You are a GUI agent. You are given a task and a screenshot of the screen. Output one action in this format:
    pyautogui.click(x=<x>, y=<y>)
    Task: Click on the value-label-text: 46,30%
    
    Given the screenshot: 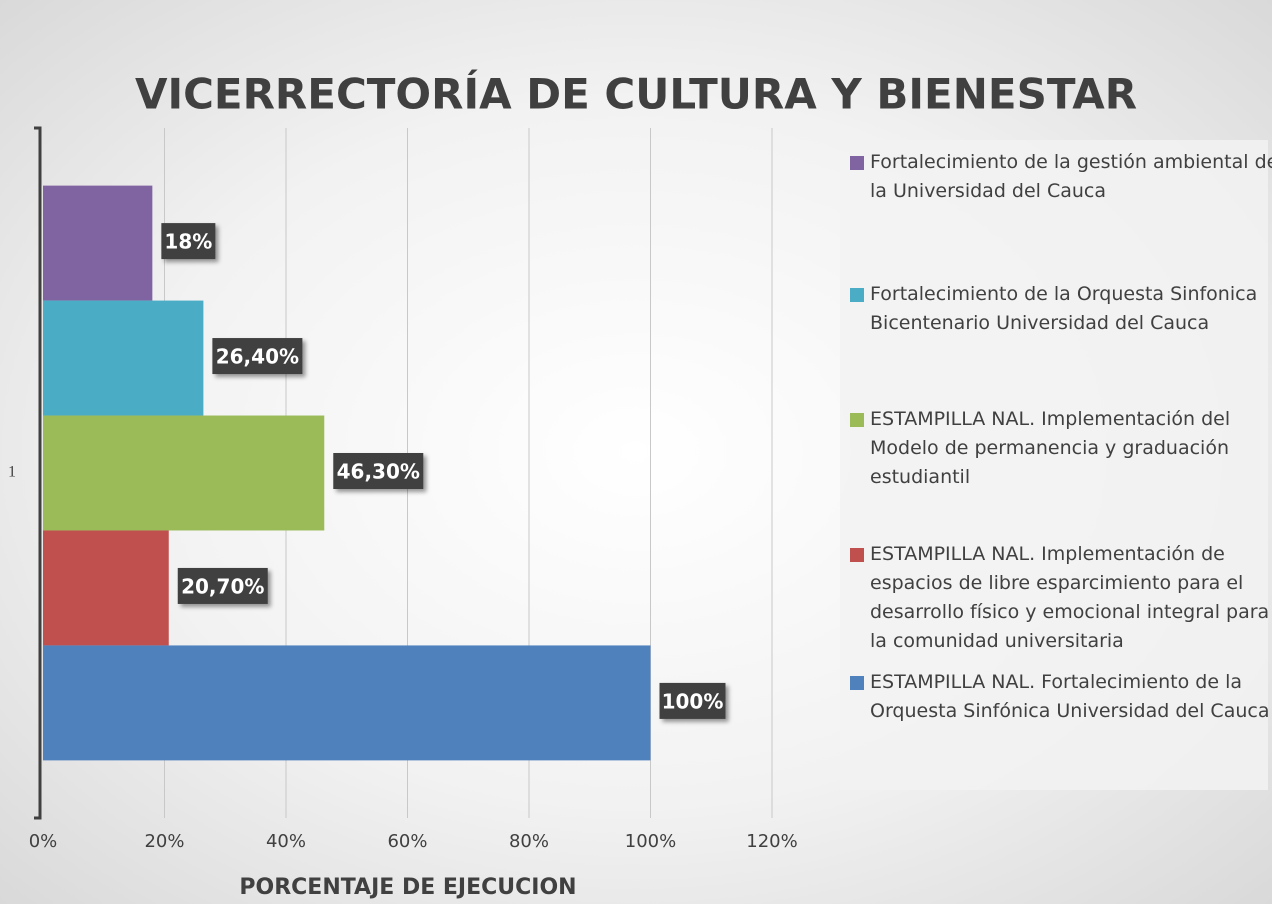 What is the action you would take?
    pyautogui.click(x=378, y=472)
    